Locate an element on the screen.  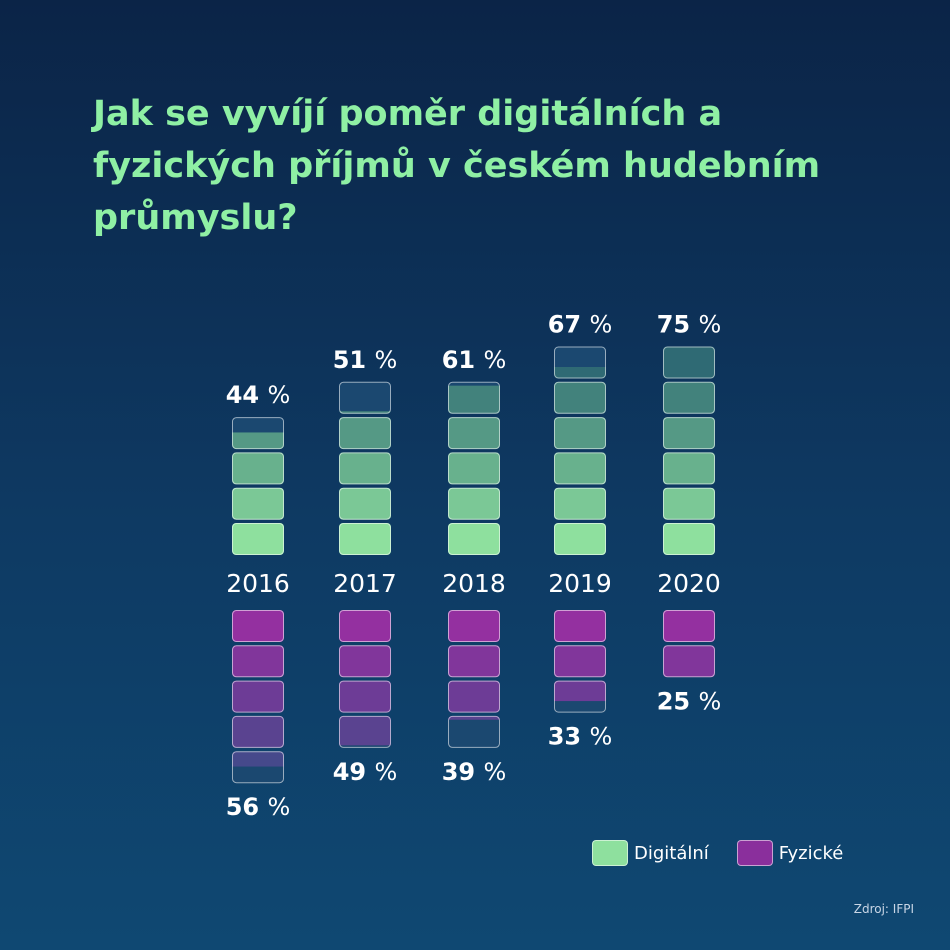
digital-bar-2016-seg-3-fill is located at coordinates (258, 468).